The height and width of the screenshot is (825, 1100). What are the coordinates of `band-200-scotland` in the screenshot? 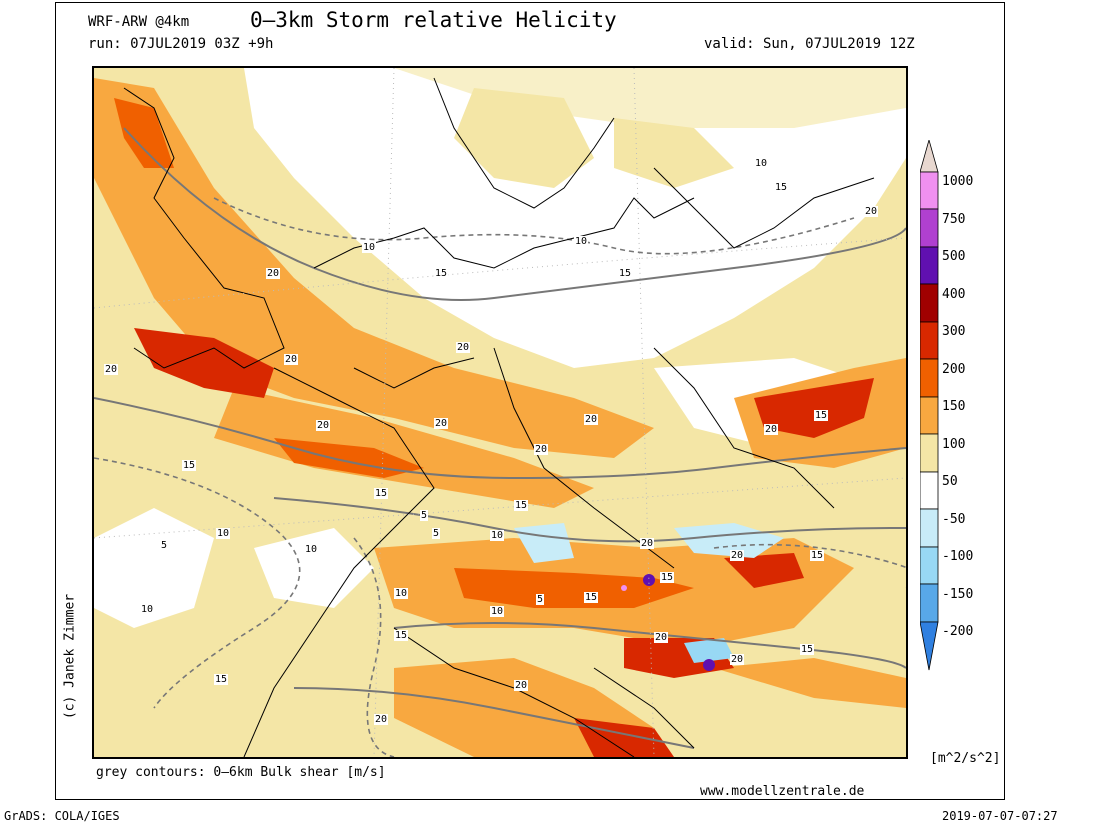 It's located at (144, 133).